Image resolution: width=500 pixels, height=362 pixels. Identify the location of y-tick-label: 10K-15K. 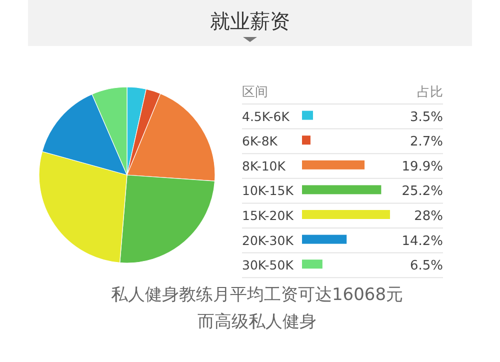
(268, 190).